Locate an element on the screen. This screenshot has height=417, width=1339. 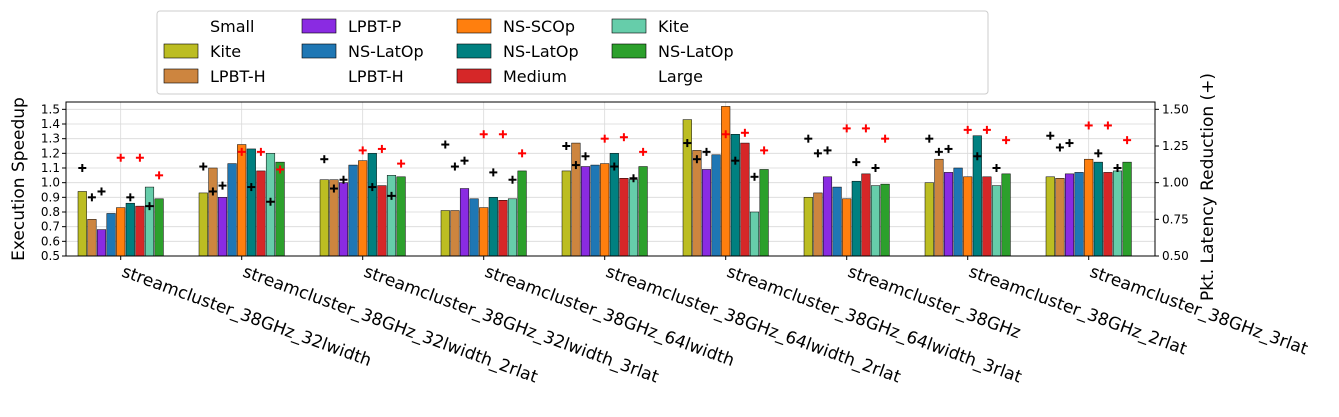
legend-label: NS-SCOp is located at coordinates (539, 26).